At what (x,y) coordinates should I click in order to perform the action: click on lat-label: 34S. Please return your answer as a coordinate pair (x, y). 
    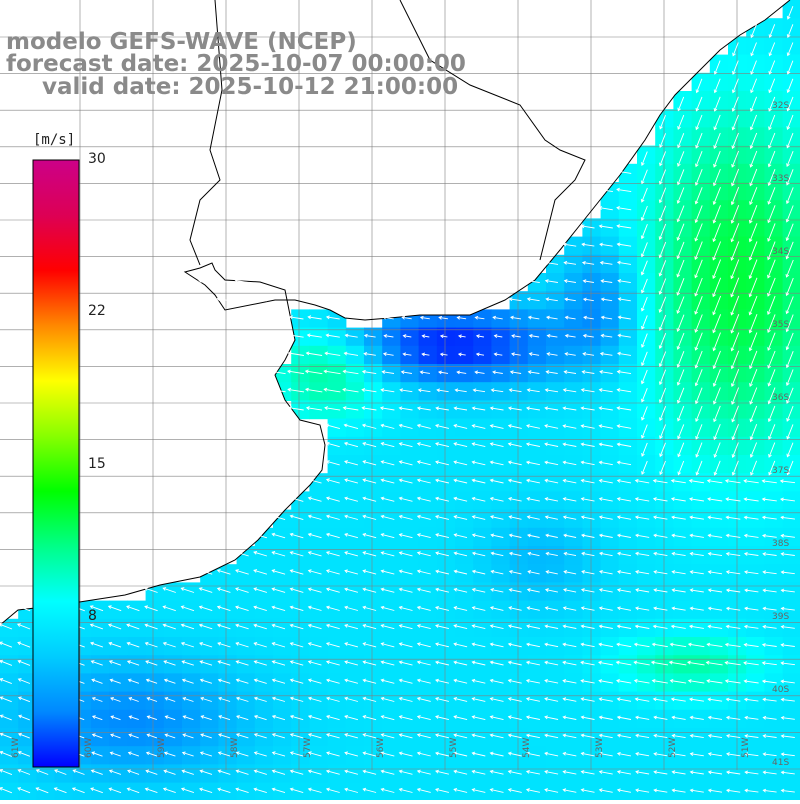
    Looking at the image, I should click on (780, 252).